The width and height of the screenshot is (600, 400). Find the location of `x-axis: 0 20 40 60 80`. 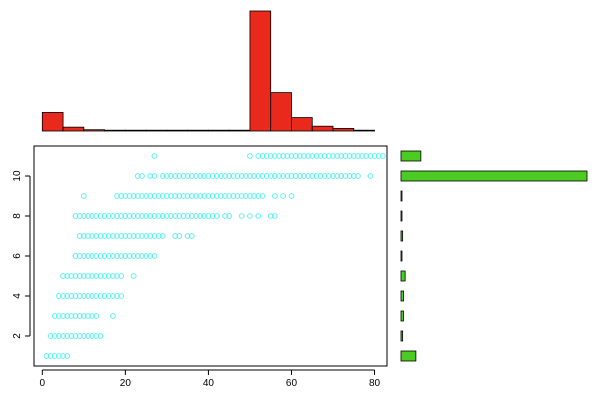

x-axis: 0 20 40 60 80 is located at coordinates (210, 379).